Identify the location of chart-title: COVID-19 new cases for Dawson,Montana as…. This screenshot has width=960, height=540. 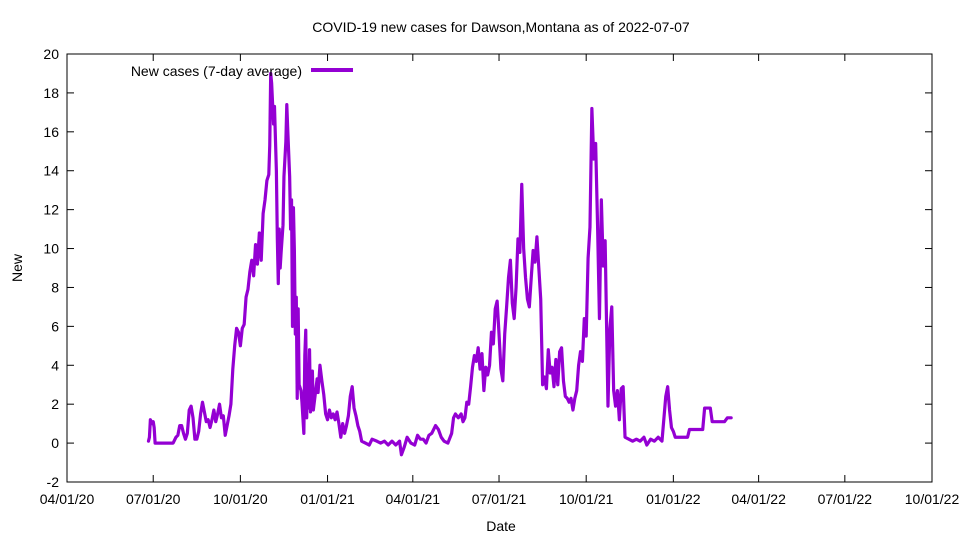
(501, 27).